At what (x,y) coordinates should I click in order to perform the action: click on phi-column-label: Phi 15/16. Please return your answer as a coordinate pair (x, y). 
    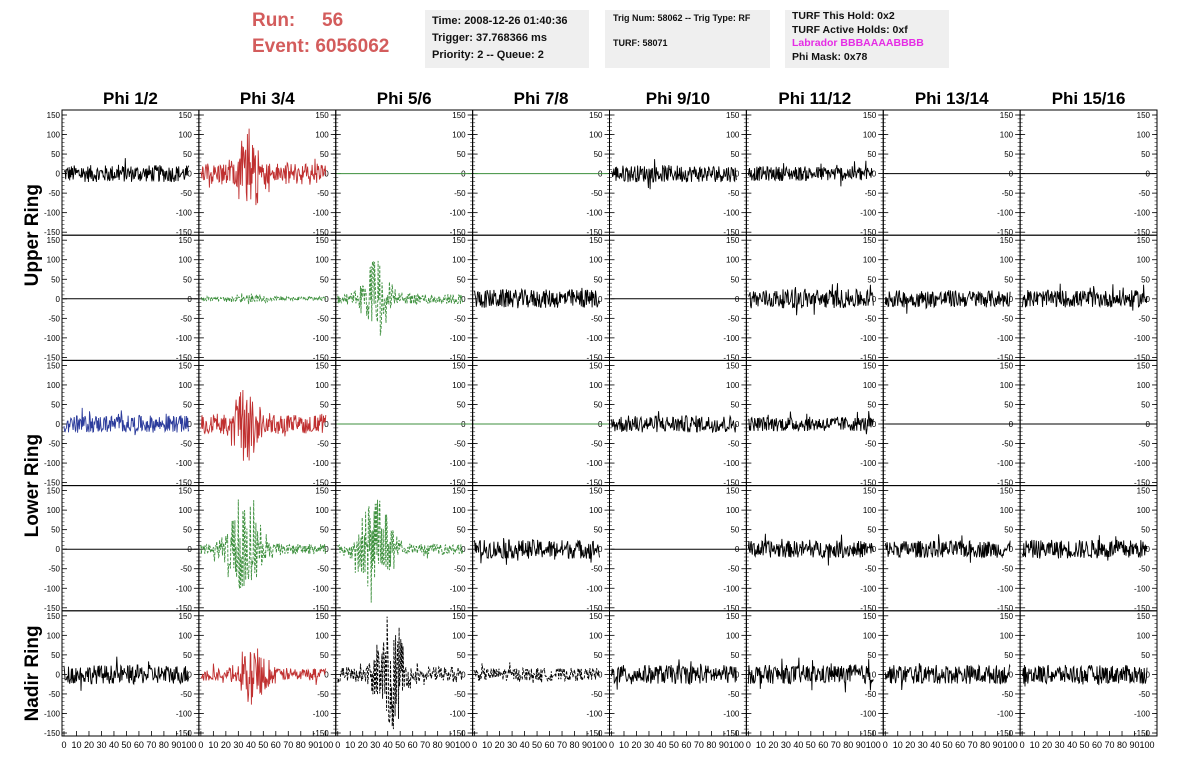
    Looking at the image, I should click on (1089, 98).